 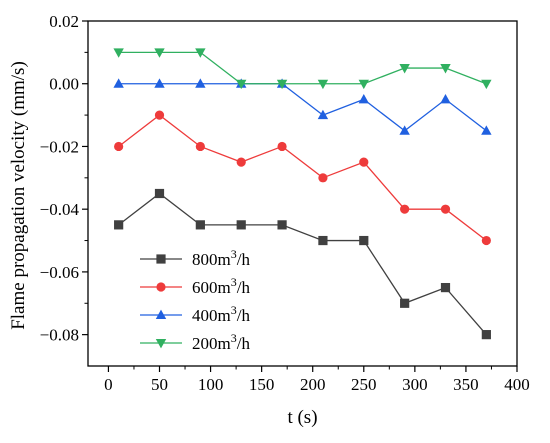 What do you see at coordinates (313, 384) in the screenshot?
I see `x-tick-label: 200` at bounding box center [313, 384].